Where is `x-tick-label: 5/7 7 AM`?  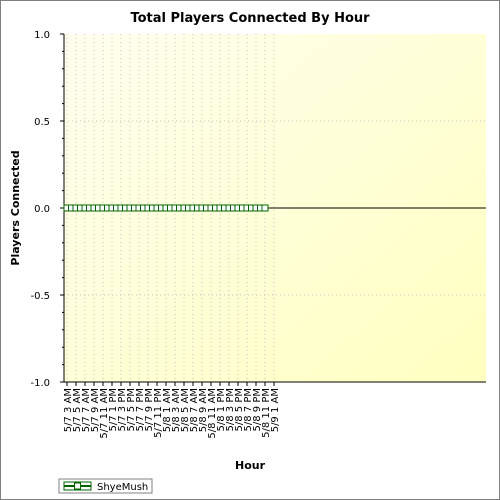 x-tick-label: 5/7 7 AM is located at coordinates (86, 410).